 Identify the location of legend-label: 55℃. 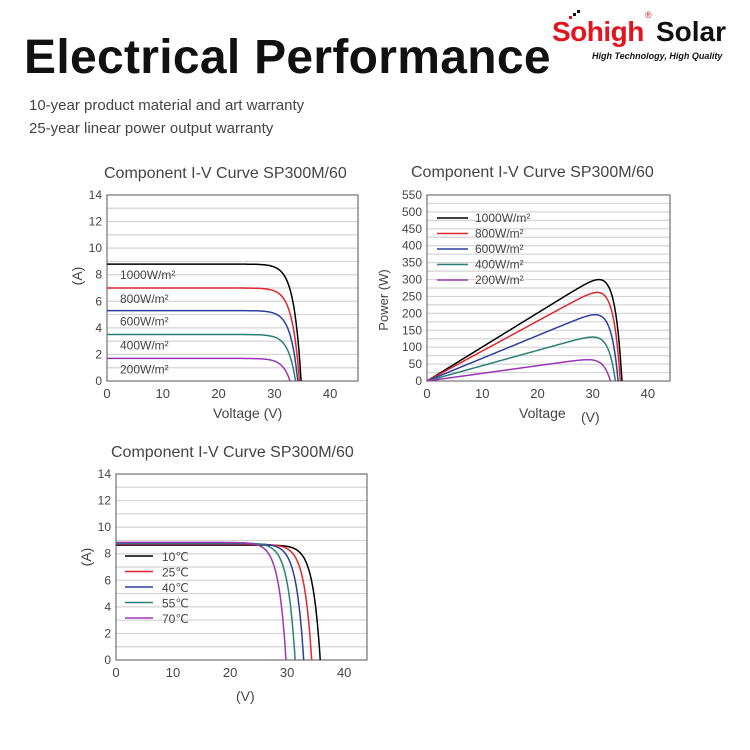
(175, 604).